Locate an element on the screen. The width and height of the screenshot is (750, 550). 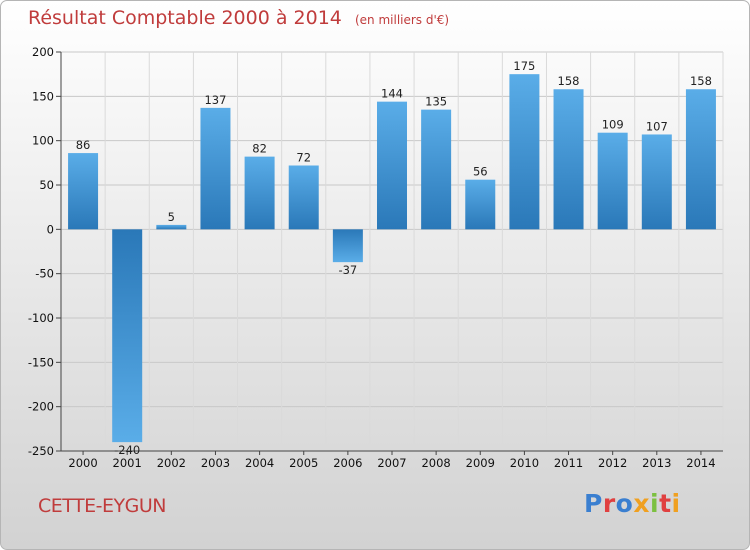
data-label-2008: 135 is located at coordinates (436, 102).